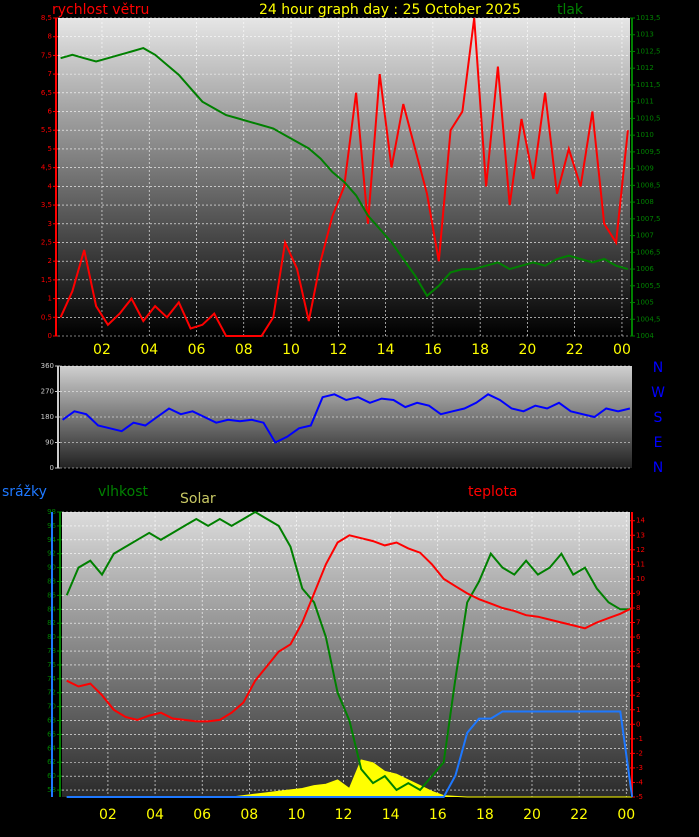 The width and height of the screenshot is (699, 837). What do you see at coordinates (645, 102) in the screenshot?
I see `y-tick-label: 1011` at bounding box center [645, 102].